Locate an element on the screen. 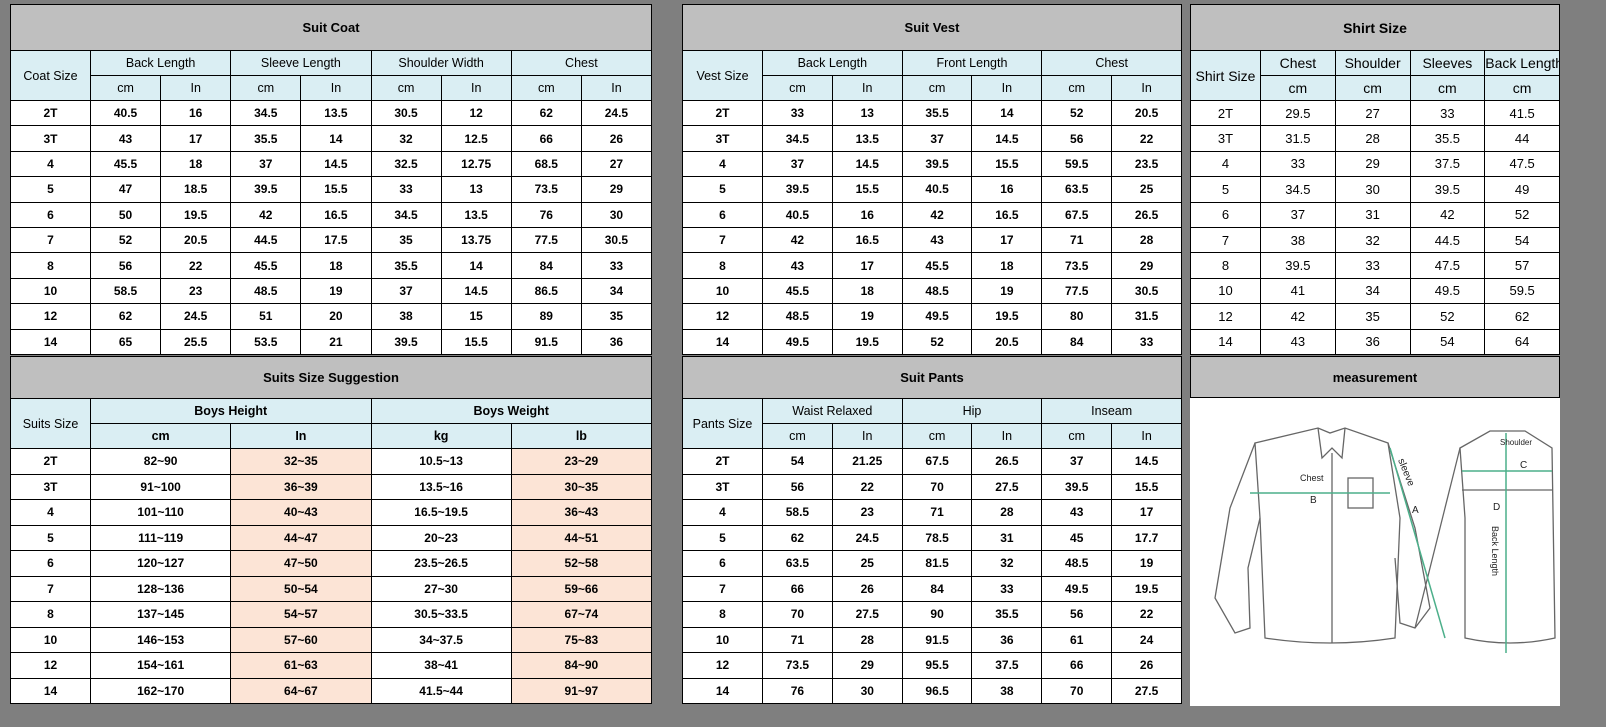  value-cell: 13.5~16 is located at coordinates (441, 486).